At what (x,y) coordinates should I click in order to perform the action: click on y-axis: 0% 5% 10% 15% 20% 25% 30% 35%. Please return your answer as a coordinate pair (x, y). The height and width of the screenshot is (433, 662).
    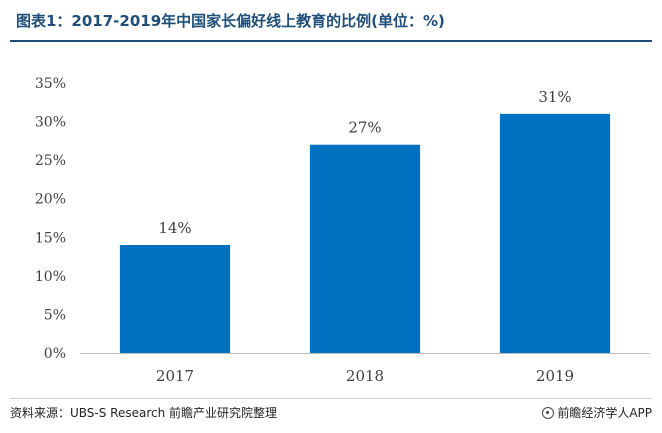
    Looking at the image, I should click on (50, 219).